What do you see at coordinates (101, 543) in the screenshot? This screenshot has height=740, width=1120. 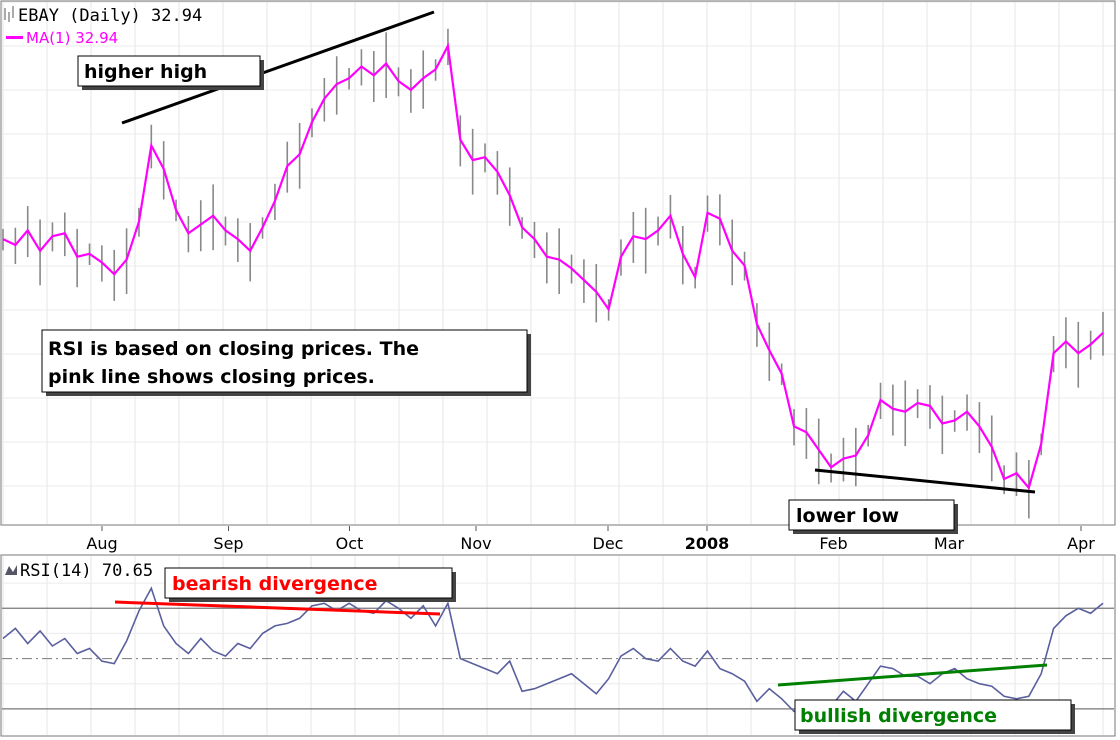 I see `x-tick-label: Aug` at bounding box center [101, 543].